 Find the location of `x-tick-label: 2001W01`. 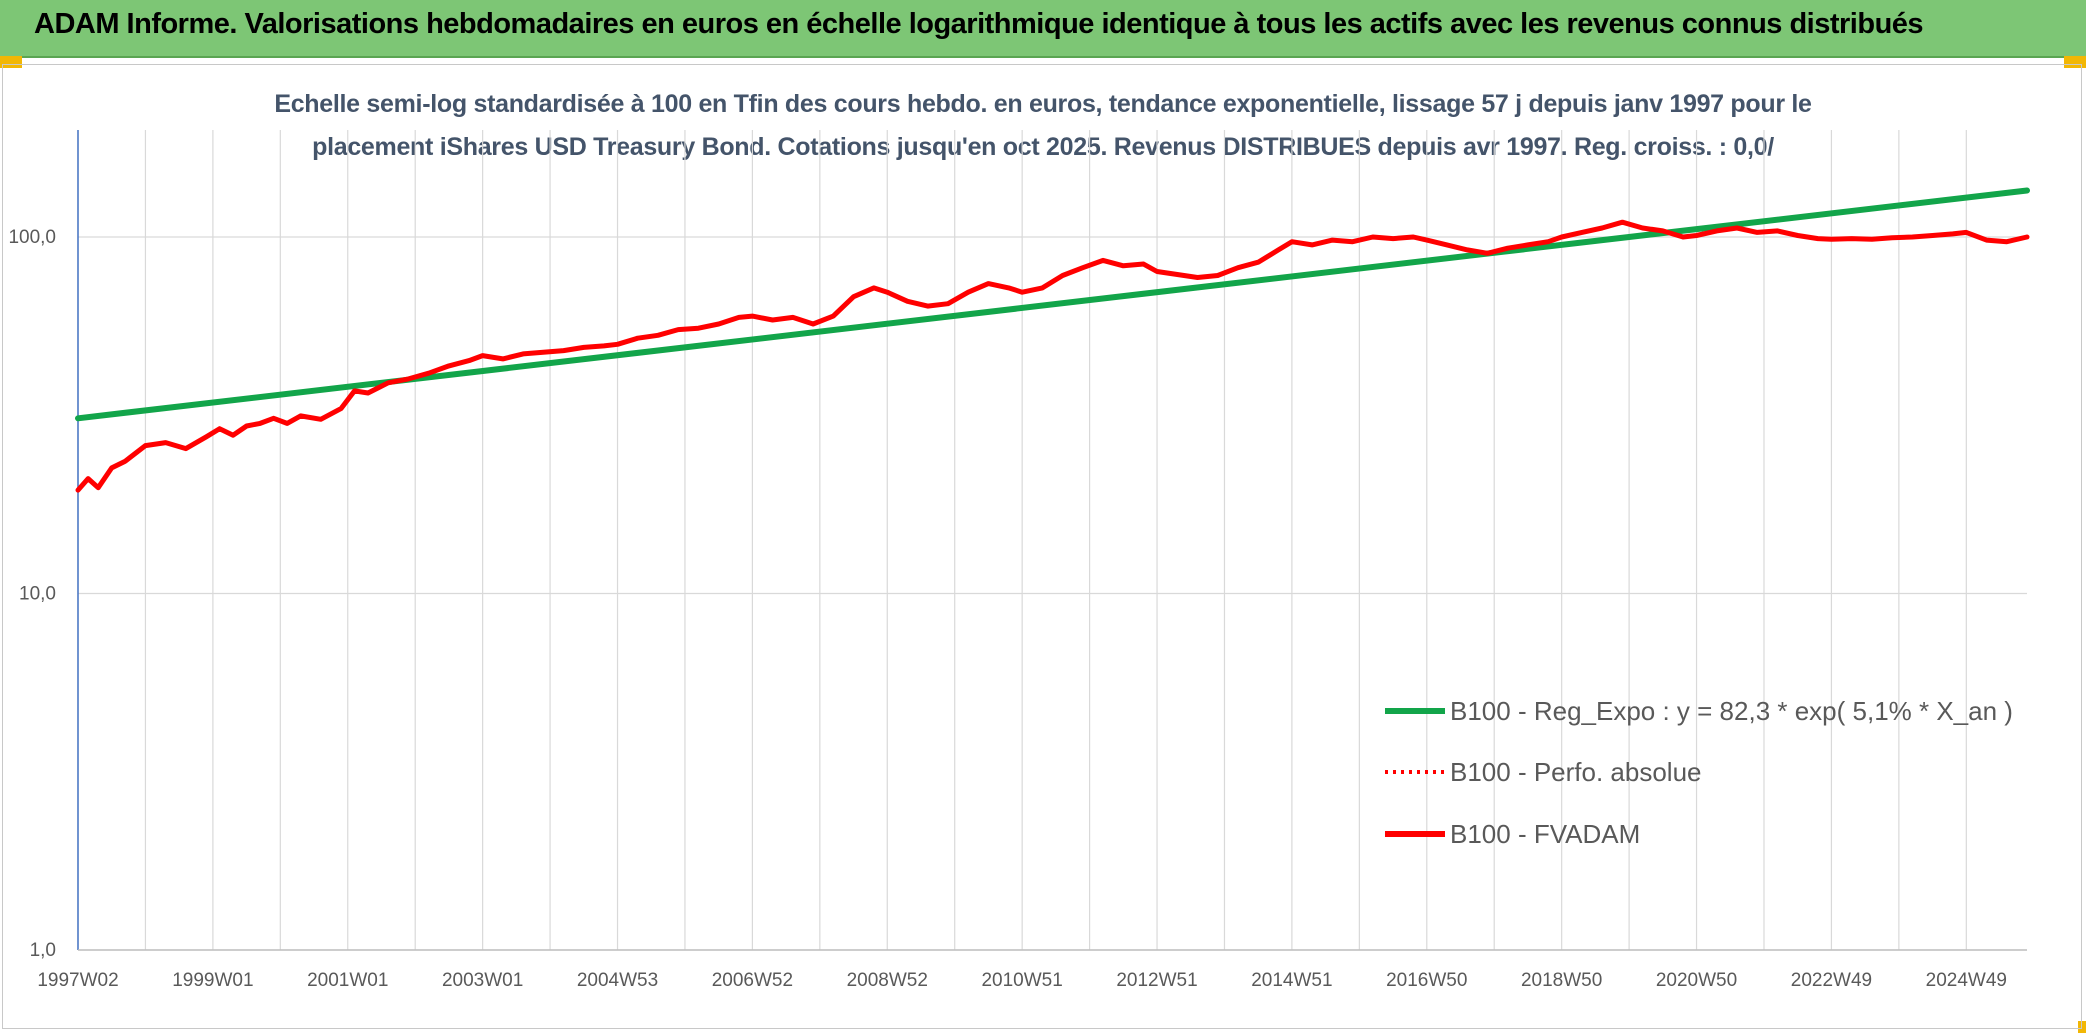

x-tick-label: 2001W01 is located at coordinates (347, 980).